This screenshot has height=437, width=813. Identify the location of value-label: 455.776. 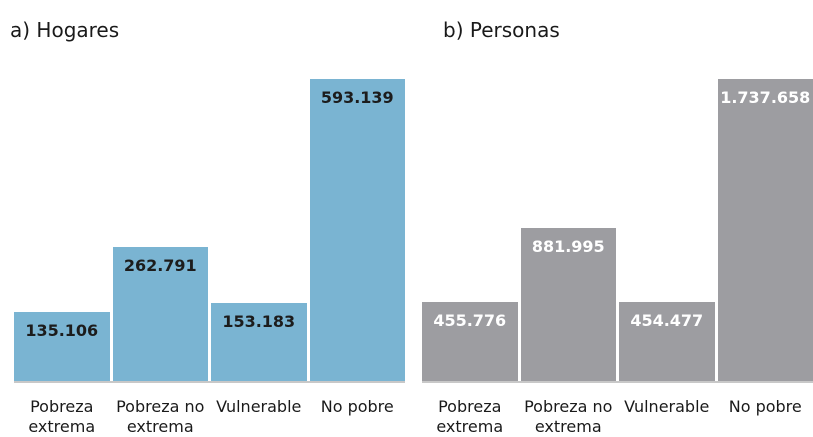
(470, 320).